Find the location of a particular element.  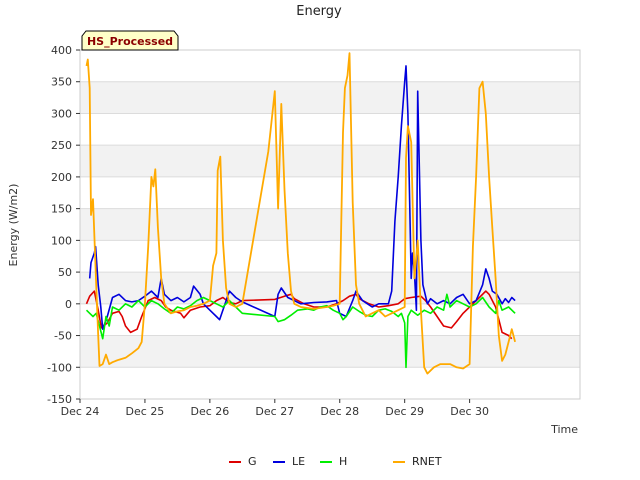

legend-label-g: G is located at coordinates (252, 461).